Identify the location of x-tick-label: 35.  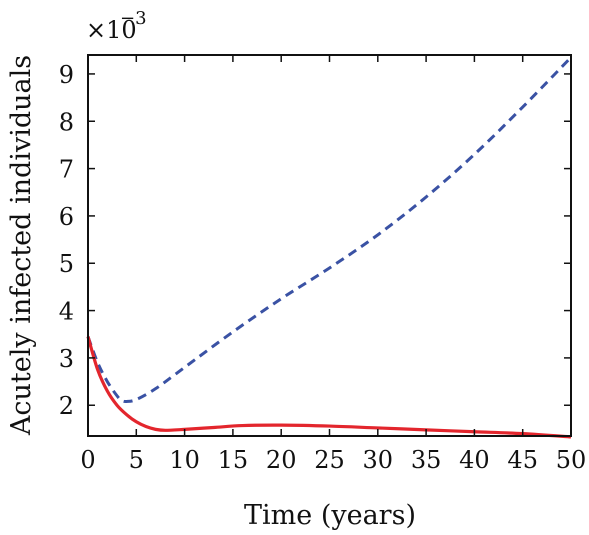
(426, 460).